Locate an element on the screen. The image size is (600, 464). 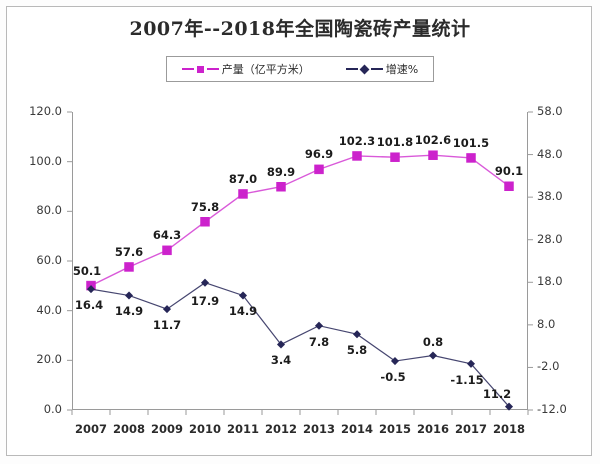
legend-line-growth is located at coordinates (351, 69).